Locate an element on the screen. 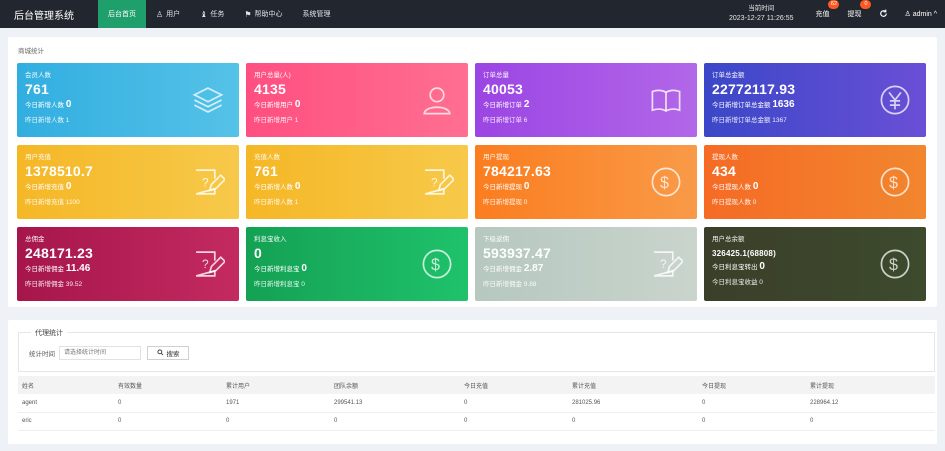 Image resolution: width=945 pixels, height=451 pixels. nav-label: 用户 is located at coordinates (173, 14).